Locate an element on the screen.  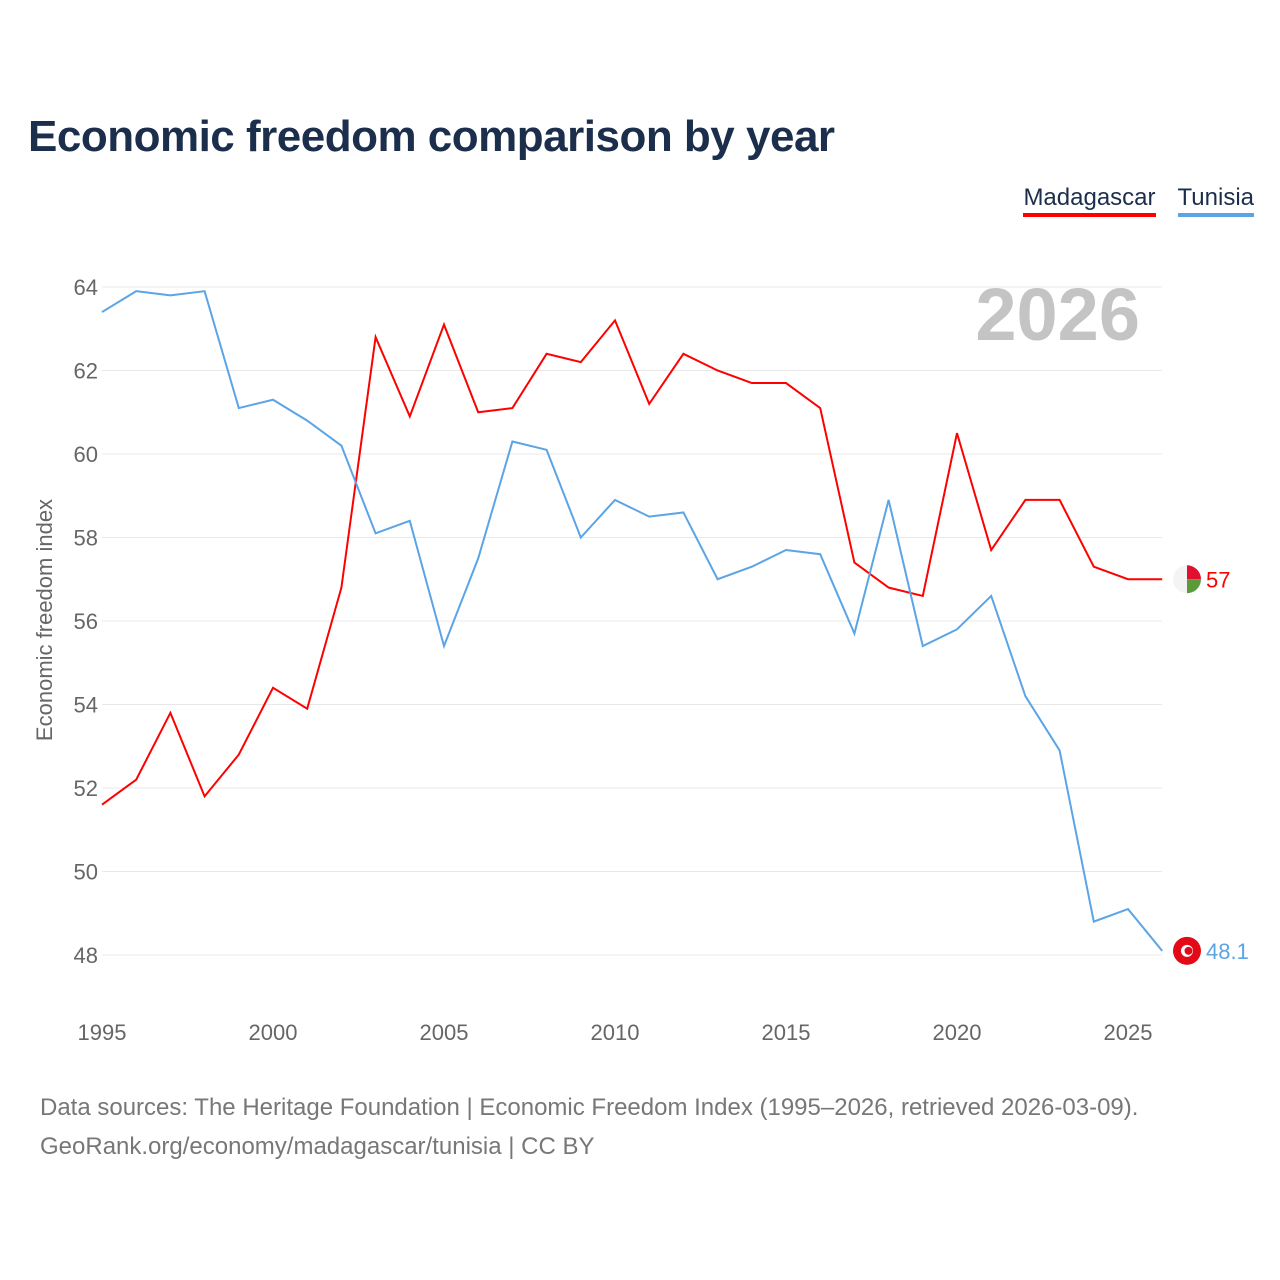
y-tick-label: 52 is located at coordinates (86, 788).